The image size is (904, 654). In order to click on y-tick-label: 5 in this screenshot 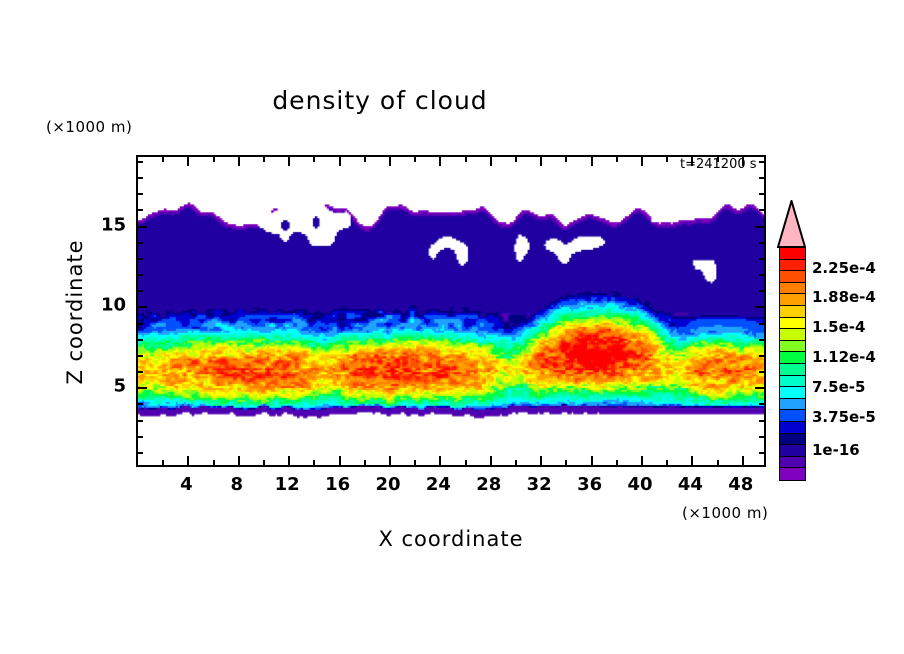, I will do `click(119, 386)`.